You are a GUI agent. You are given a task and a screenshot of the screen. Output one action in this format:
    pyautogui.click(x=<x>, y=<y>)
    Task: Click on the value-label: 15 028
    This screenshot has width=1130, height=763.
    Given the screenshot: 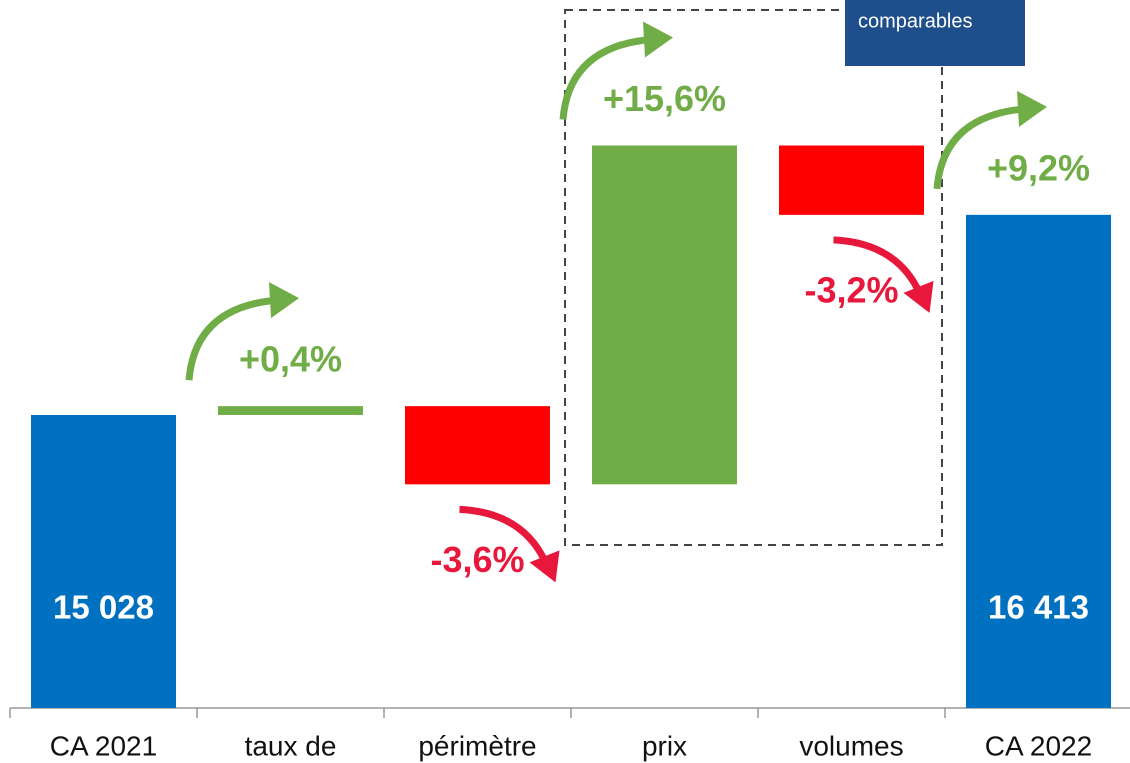 What is the action you would take?
    pyautogui.click(x=103, y=607)
    